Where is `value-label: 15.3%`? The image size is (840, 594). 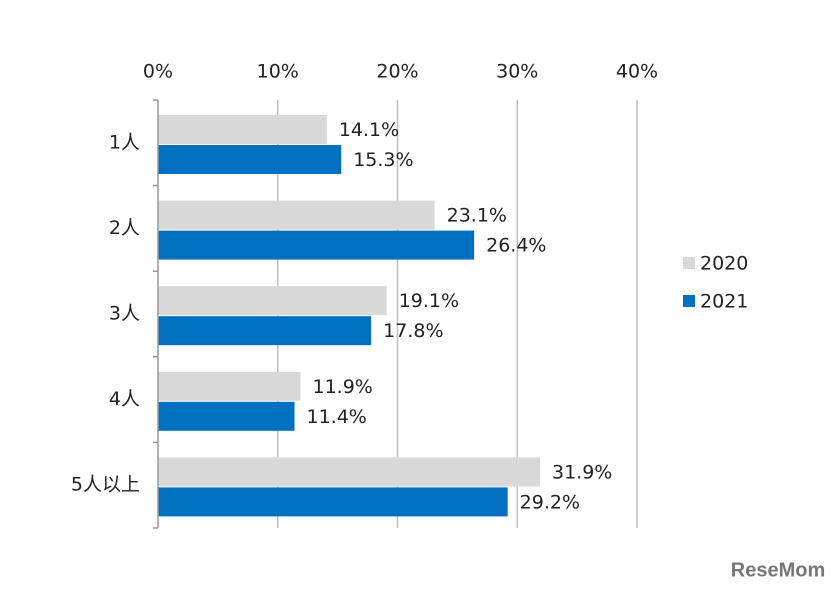 value-label: 15.3% is located at coordinates (383, 160).